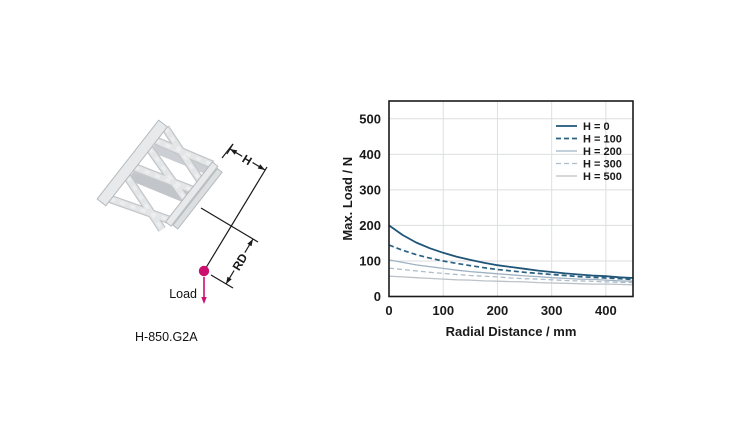 The width and height of the screenshot is (750, 422). Describe the element at coordinates (229, 225) in the screenshot. I see `axis-line` at that location.